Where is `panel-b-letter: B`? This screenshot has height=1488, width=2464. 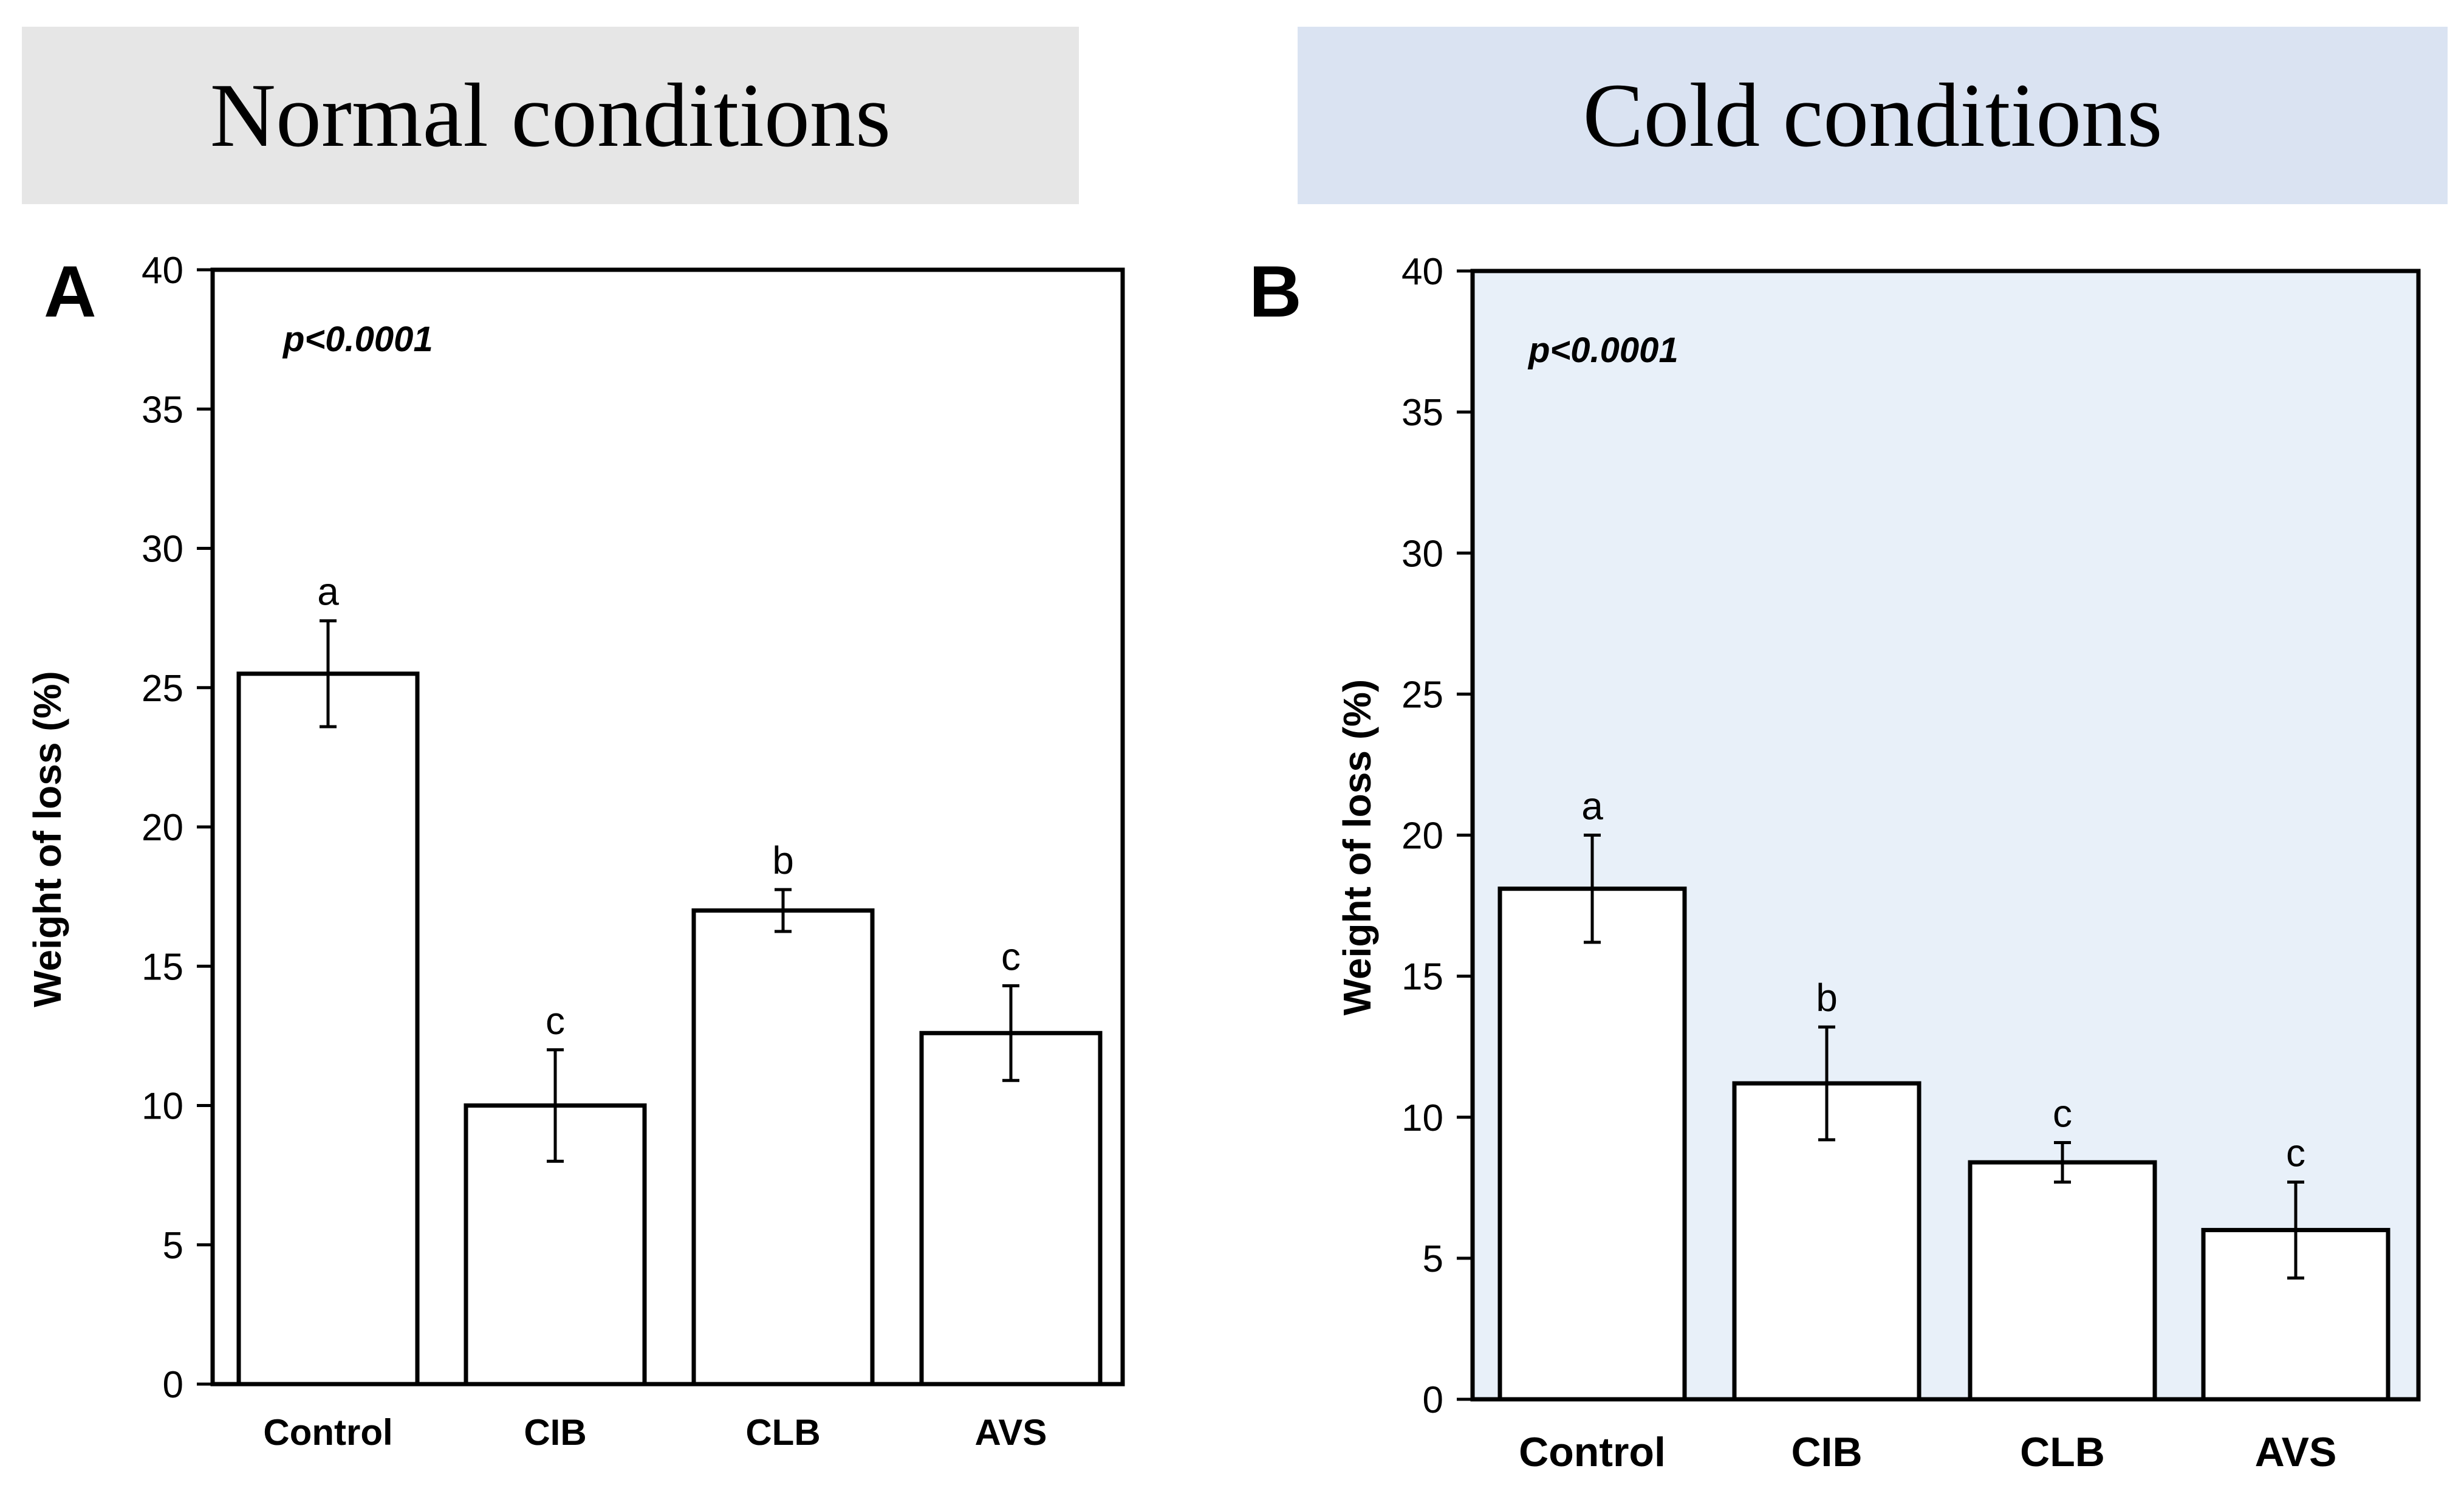 panel-b-letter: B is located at coordinates (1275, 291).